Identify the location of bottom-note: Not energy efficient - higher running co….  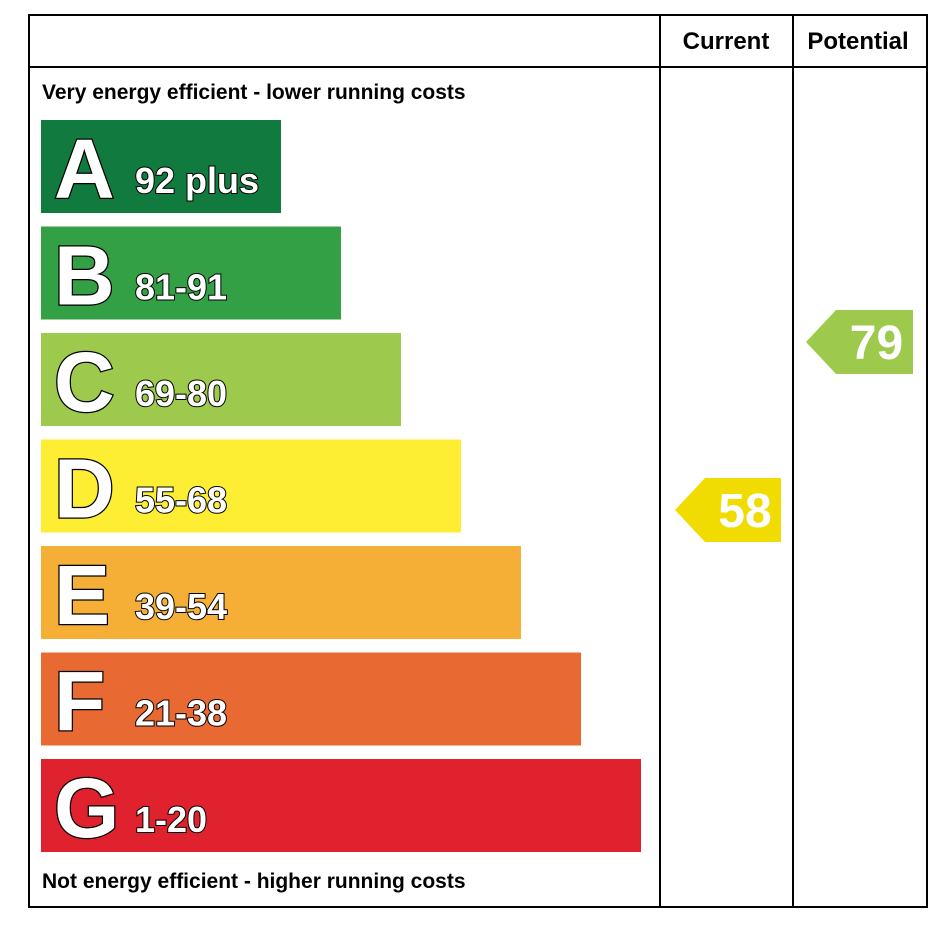
(254, 881).